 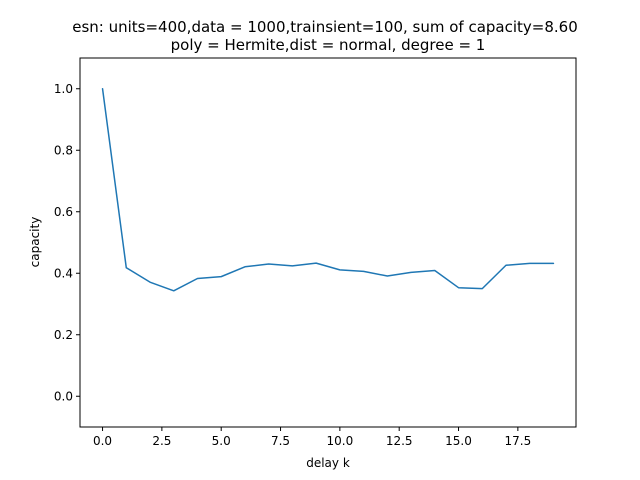 What do you see at coordinates (161, 441) in the screenshot?
I see `x-tick-label: 2.5` at bounding box center [161, 441].